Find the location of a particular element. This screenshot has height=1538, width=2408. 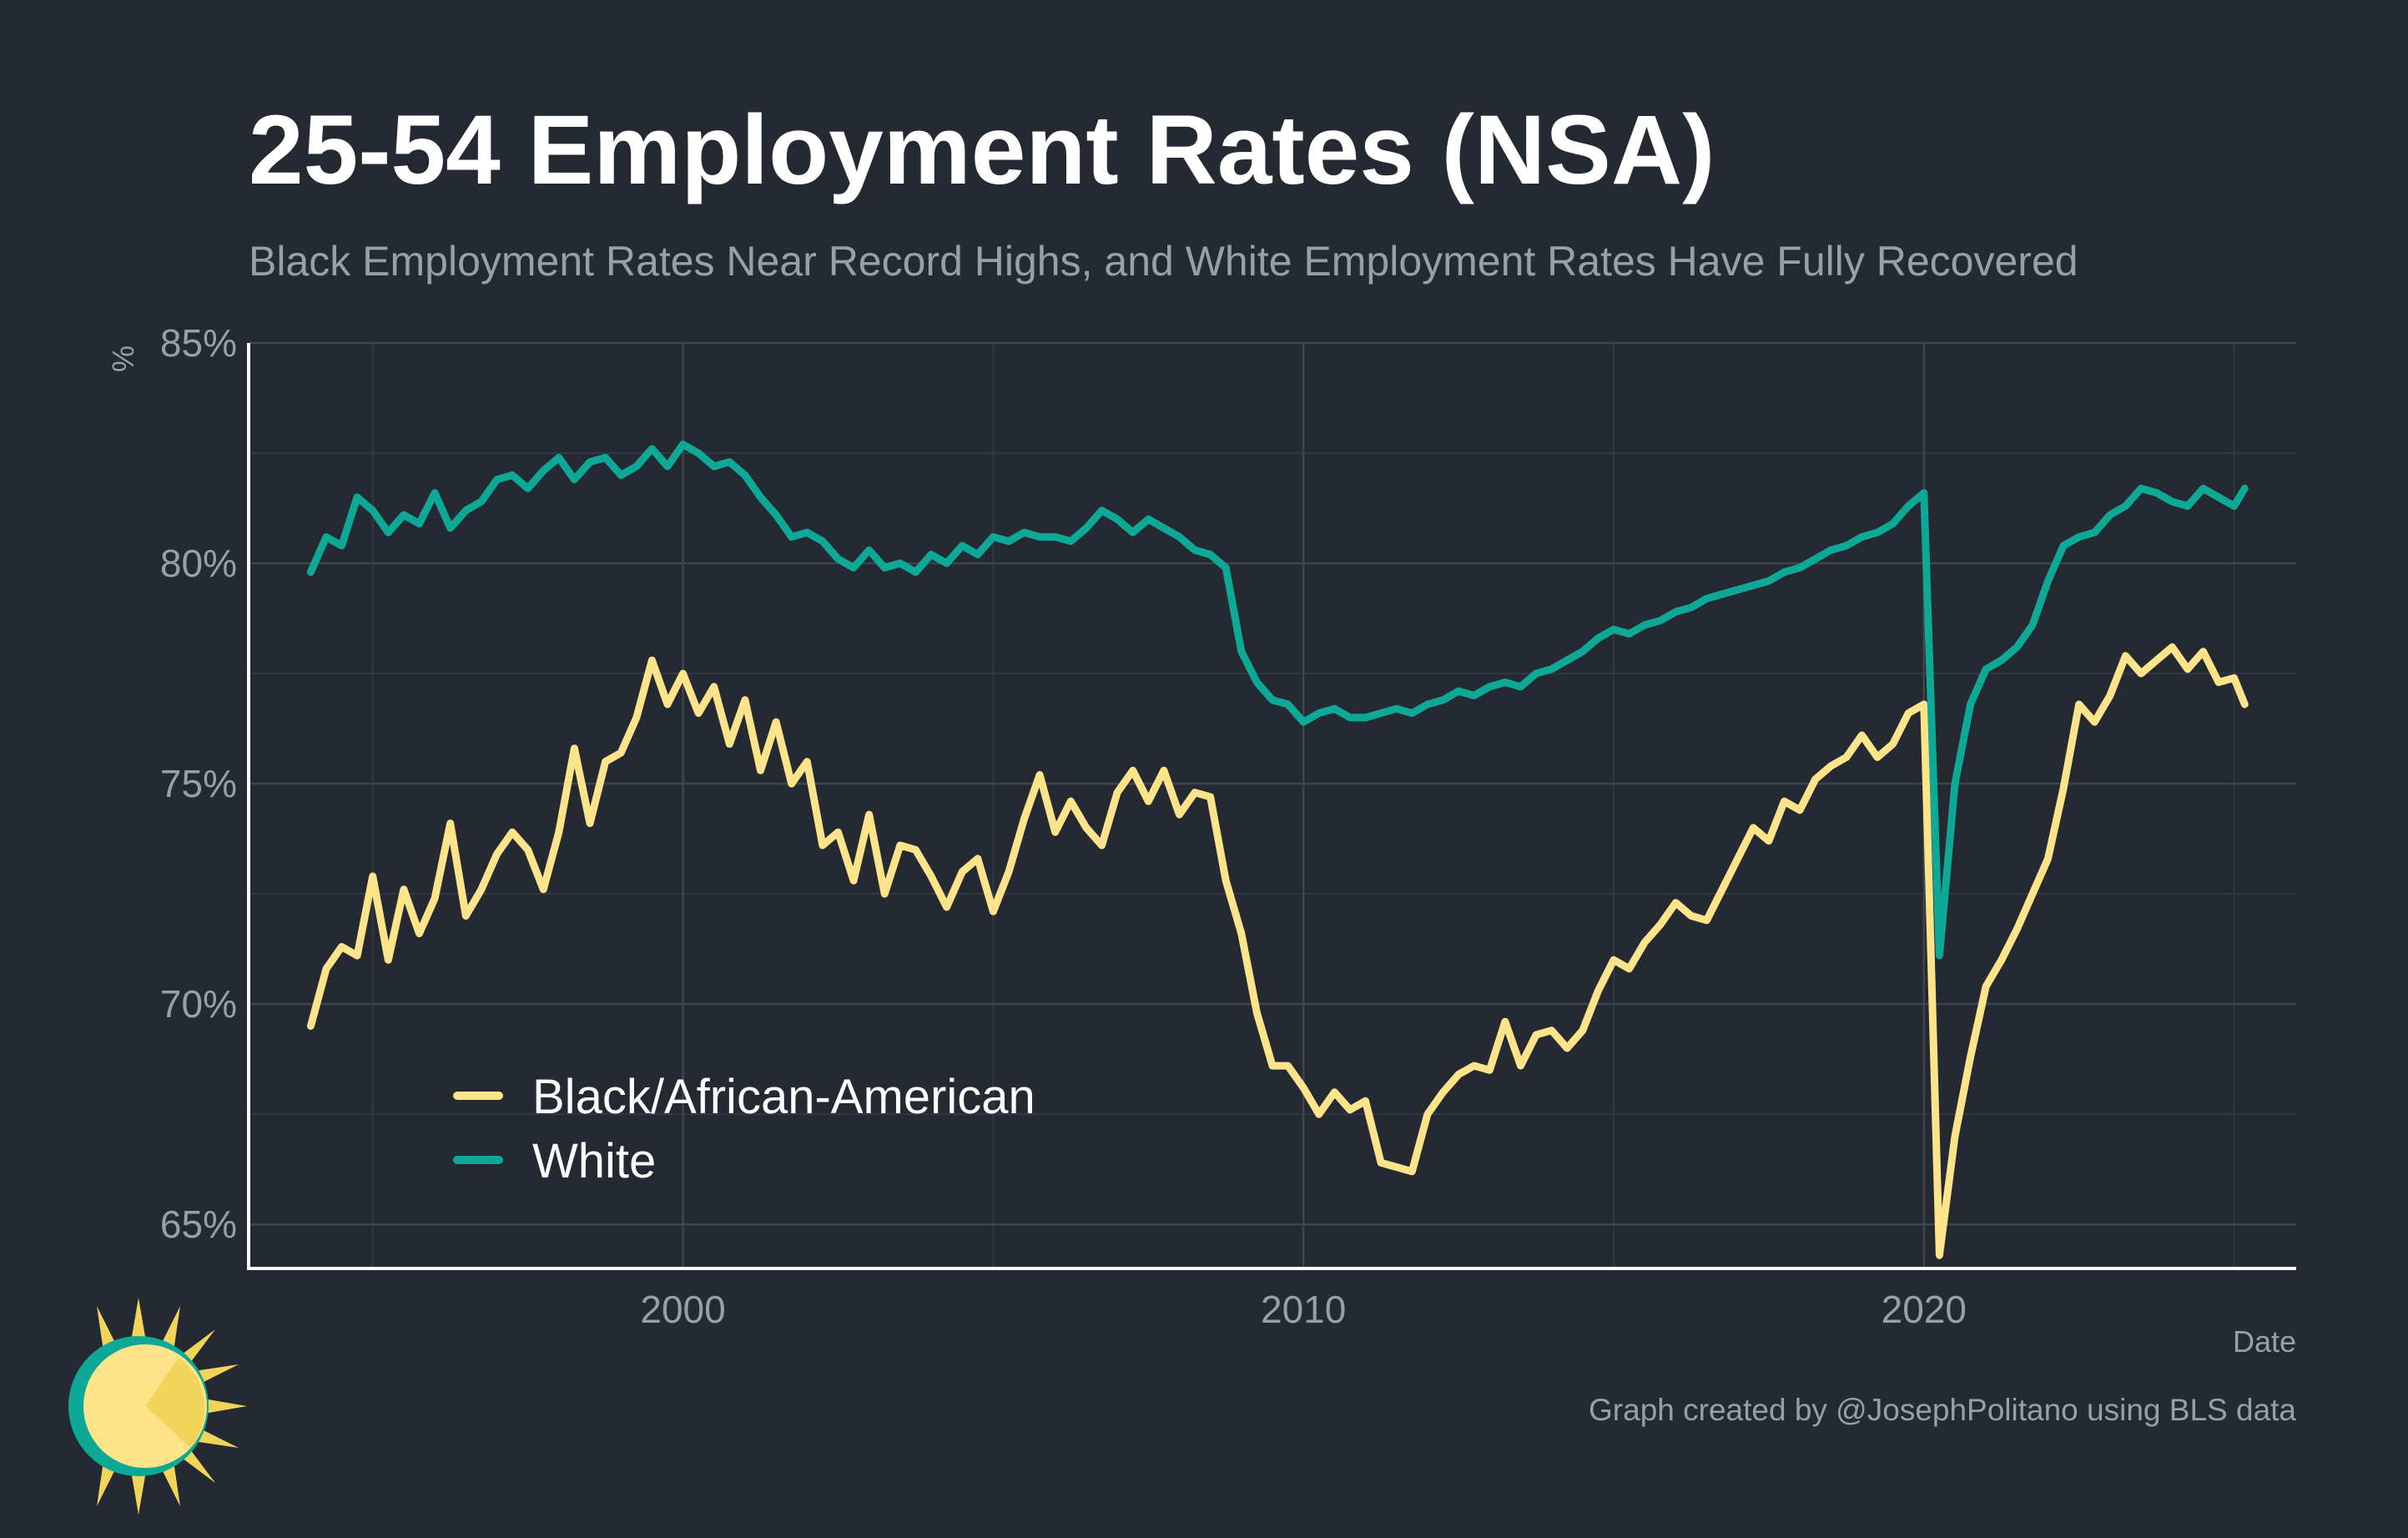

sun-shade-icon is located at coordinates (175, 1403).